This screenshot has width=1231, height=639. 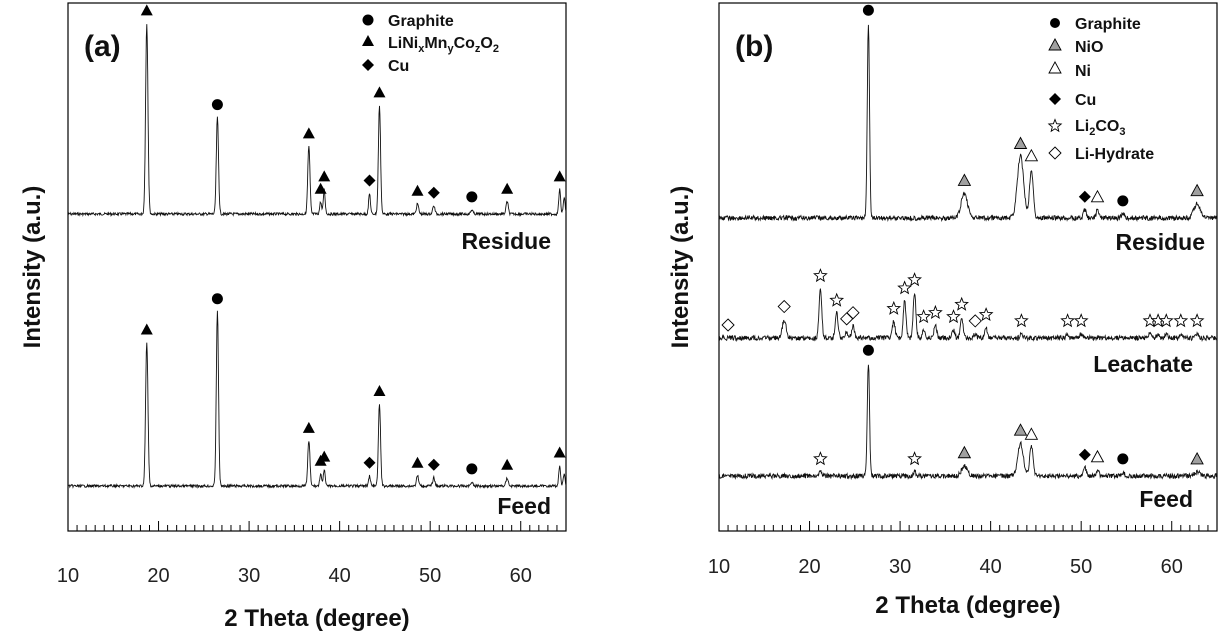 What do you see at coordinates (1055, 99) in the screenshot?
I see `legend-b-marker-cu` at bounding box center [1055, 99].